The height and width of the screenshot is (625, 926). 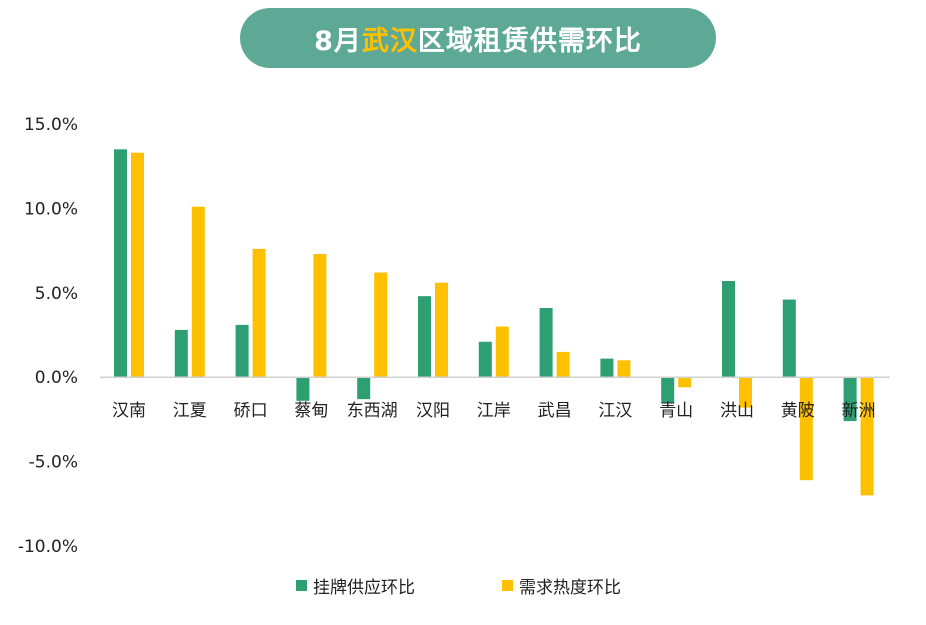 I want to click on legend-item-demand: 需求热度环比, so click(x=561, y=585).